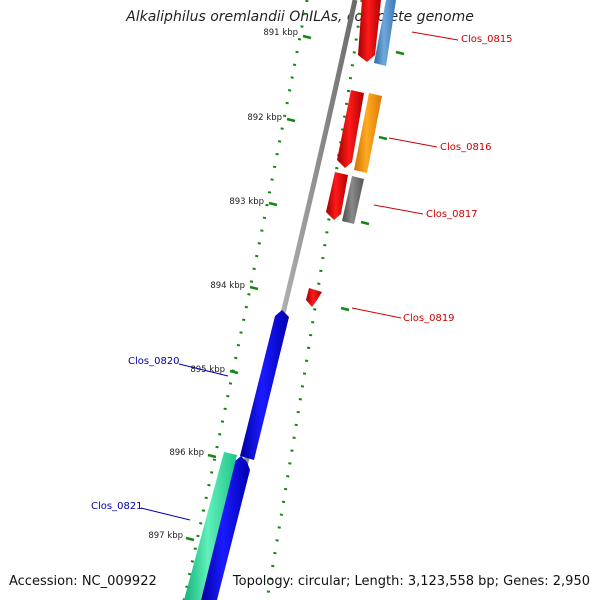 This screenshot has height=600, width=600. What do you see at coordinates (337, 196) in the screenshot?
I see `gene-clos-0817-arrow` at bounding box center [337, 196].